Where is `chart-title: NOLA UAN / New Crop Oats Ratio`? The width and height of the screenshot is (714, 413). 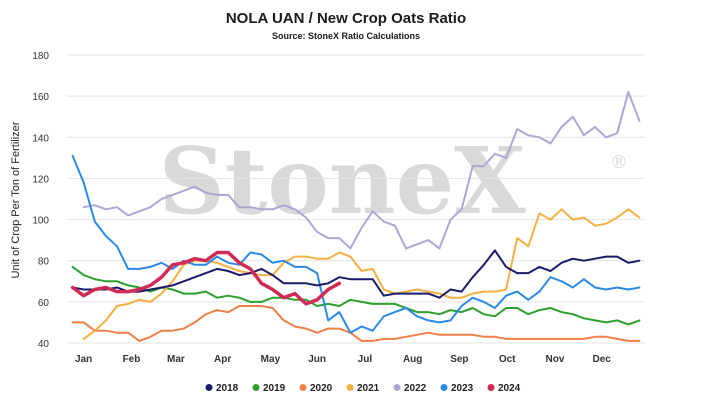
chart-title: NOLA UAN / New Crop Oats Ratio is located at coordinates (346, 18).